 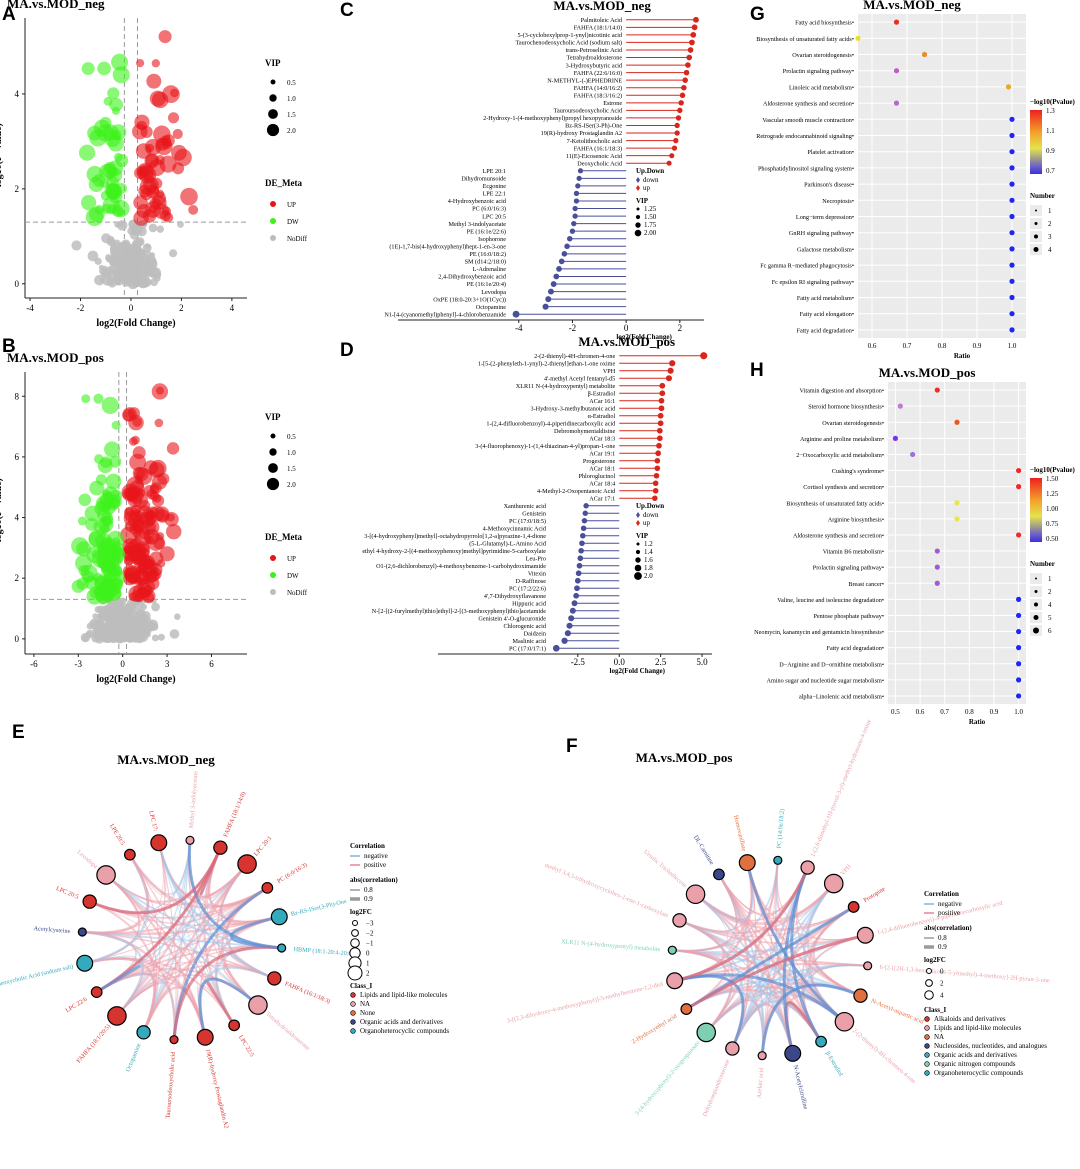 What do you see at coordinates (153, 821) in the screenshot?
I see `metabolite-label: LPC 17:` at bounding box center [153, 821].